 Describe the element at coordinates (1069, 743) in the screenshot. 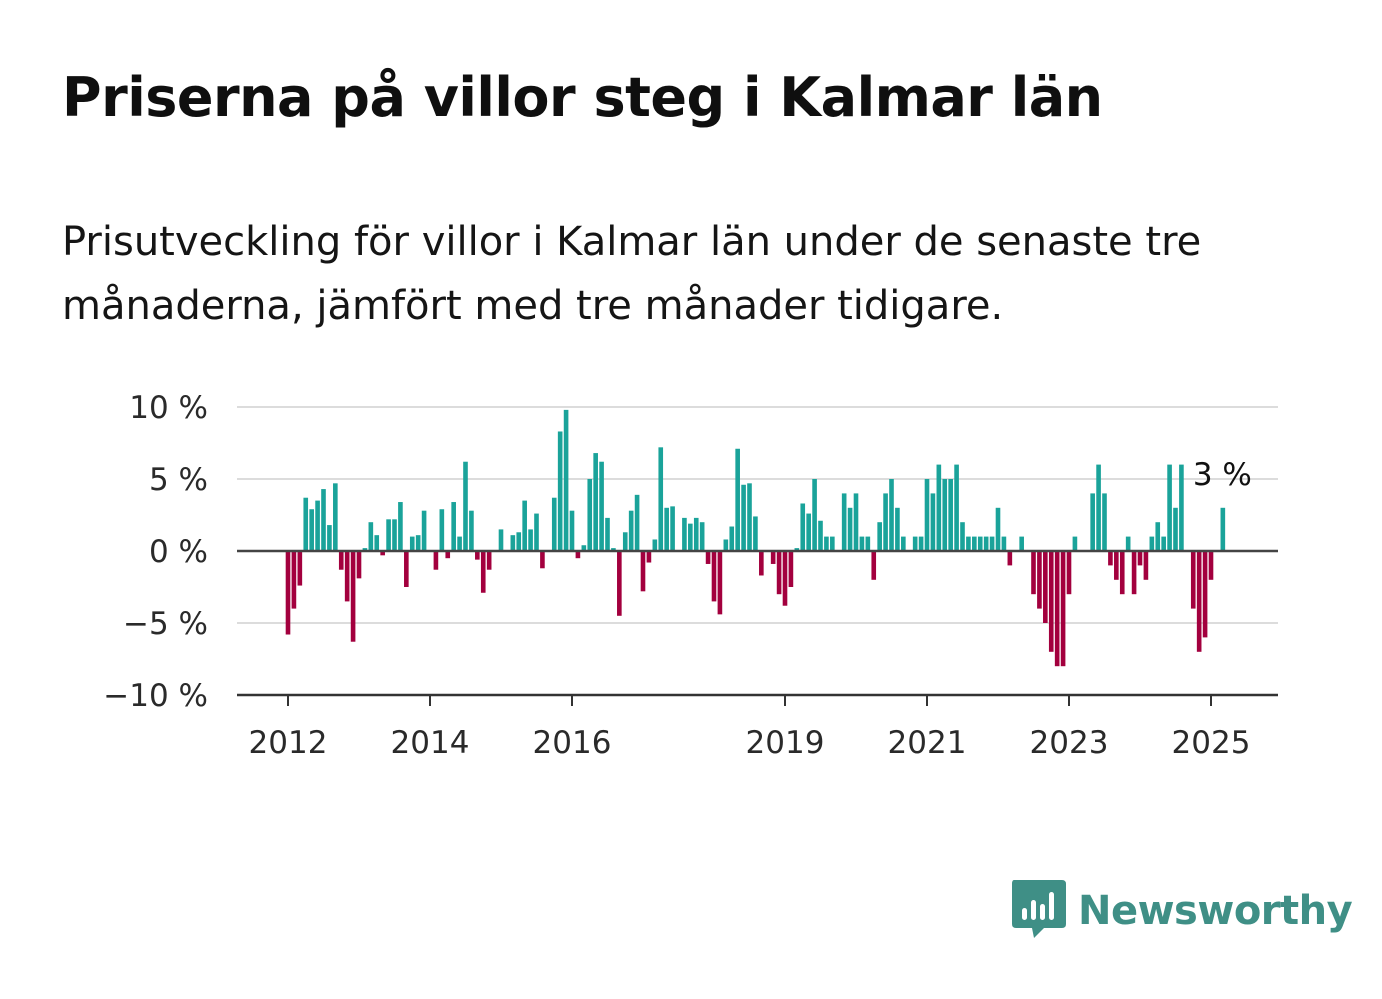

I see `x-tick-label: 2023` at that location.